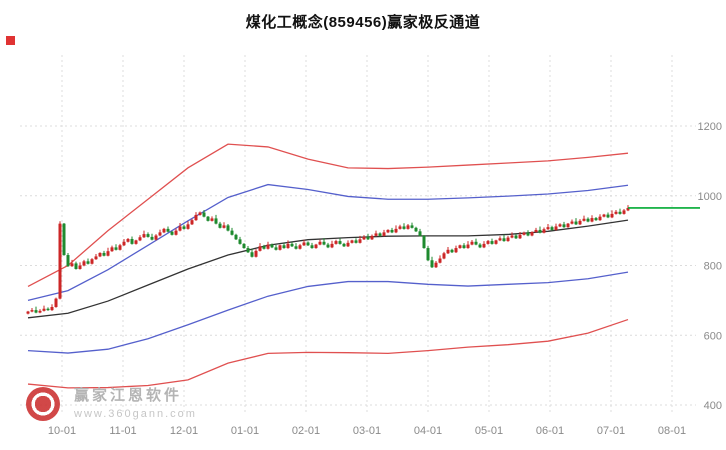  Describe the element at coordinates (713, 267) in the screenshot. I see `y-axis-label: 800` at that location.